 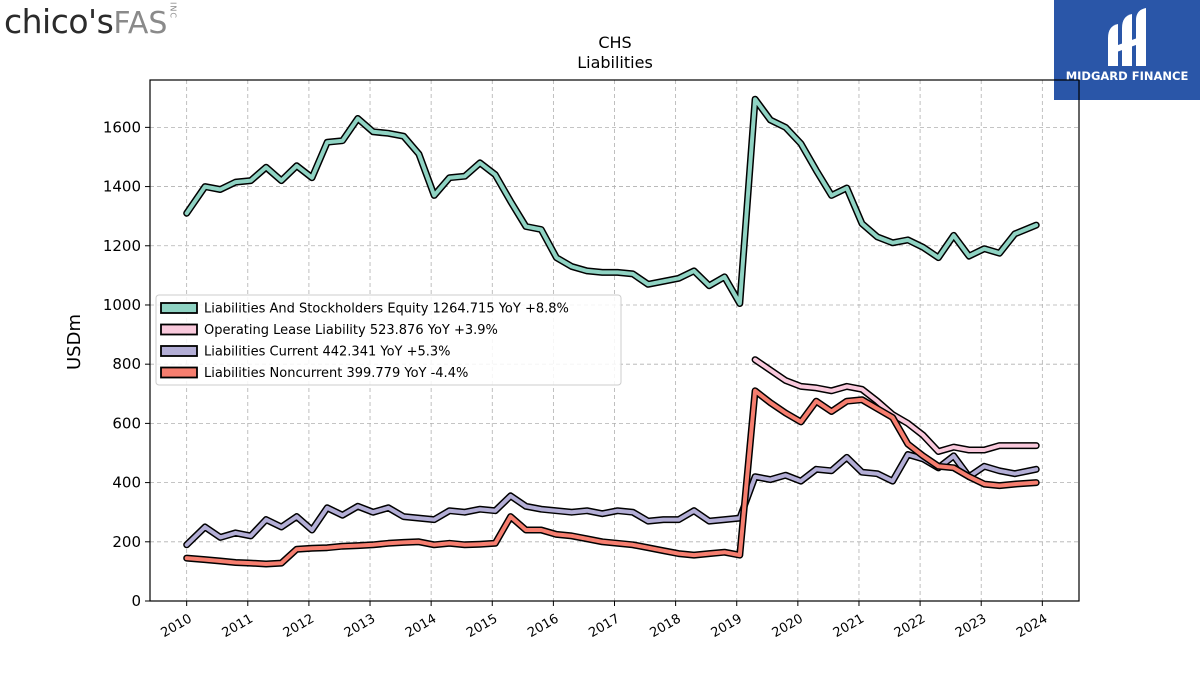 I want to click on legend-box, so click(x=388, y=340).